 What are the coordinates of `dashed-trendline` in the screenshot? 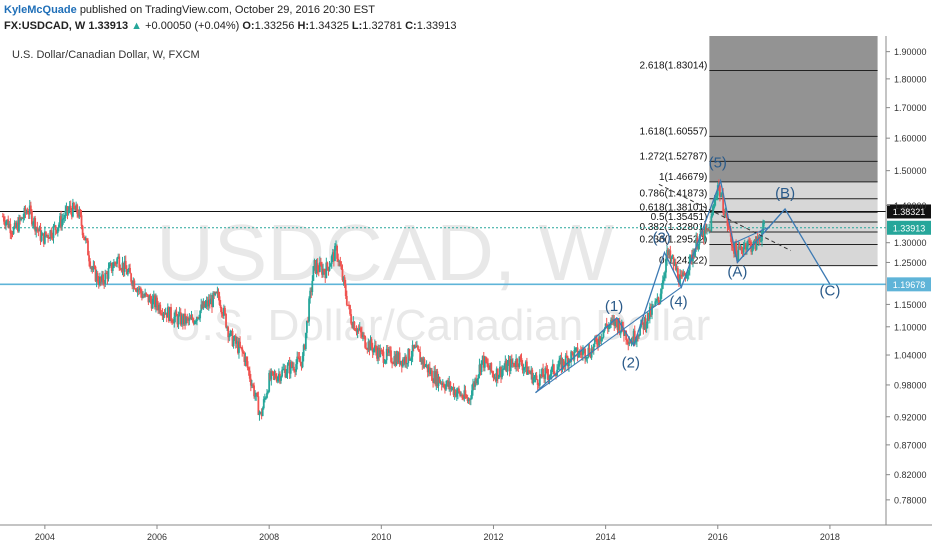 It's located at (724, 217).